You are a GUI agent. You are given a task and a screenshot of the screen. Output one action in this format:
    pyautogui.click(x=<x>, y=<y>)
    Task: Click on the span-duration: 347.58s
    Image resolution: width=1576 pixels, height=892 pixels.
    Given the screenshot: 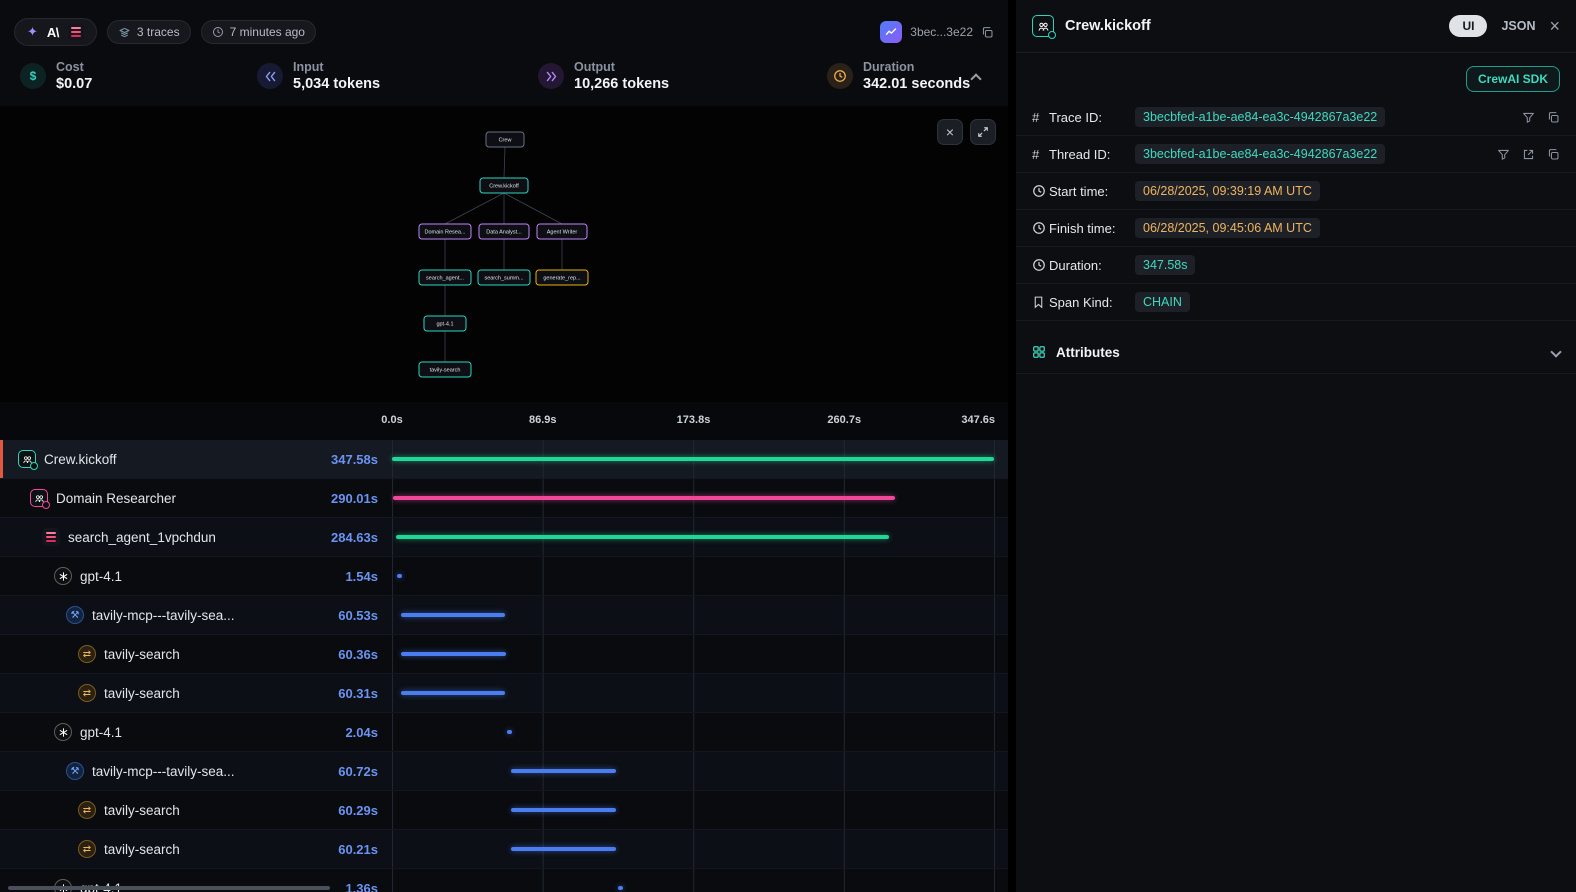 What is the action you would take?
    pyautogui.click(x=354, y=459)
    